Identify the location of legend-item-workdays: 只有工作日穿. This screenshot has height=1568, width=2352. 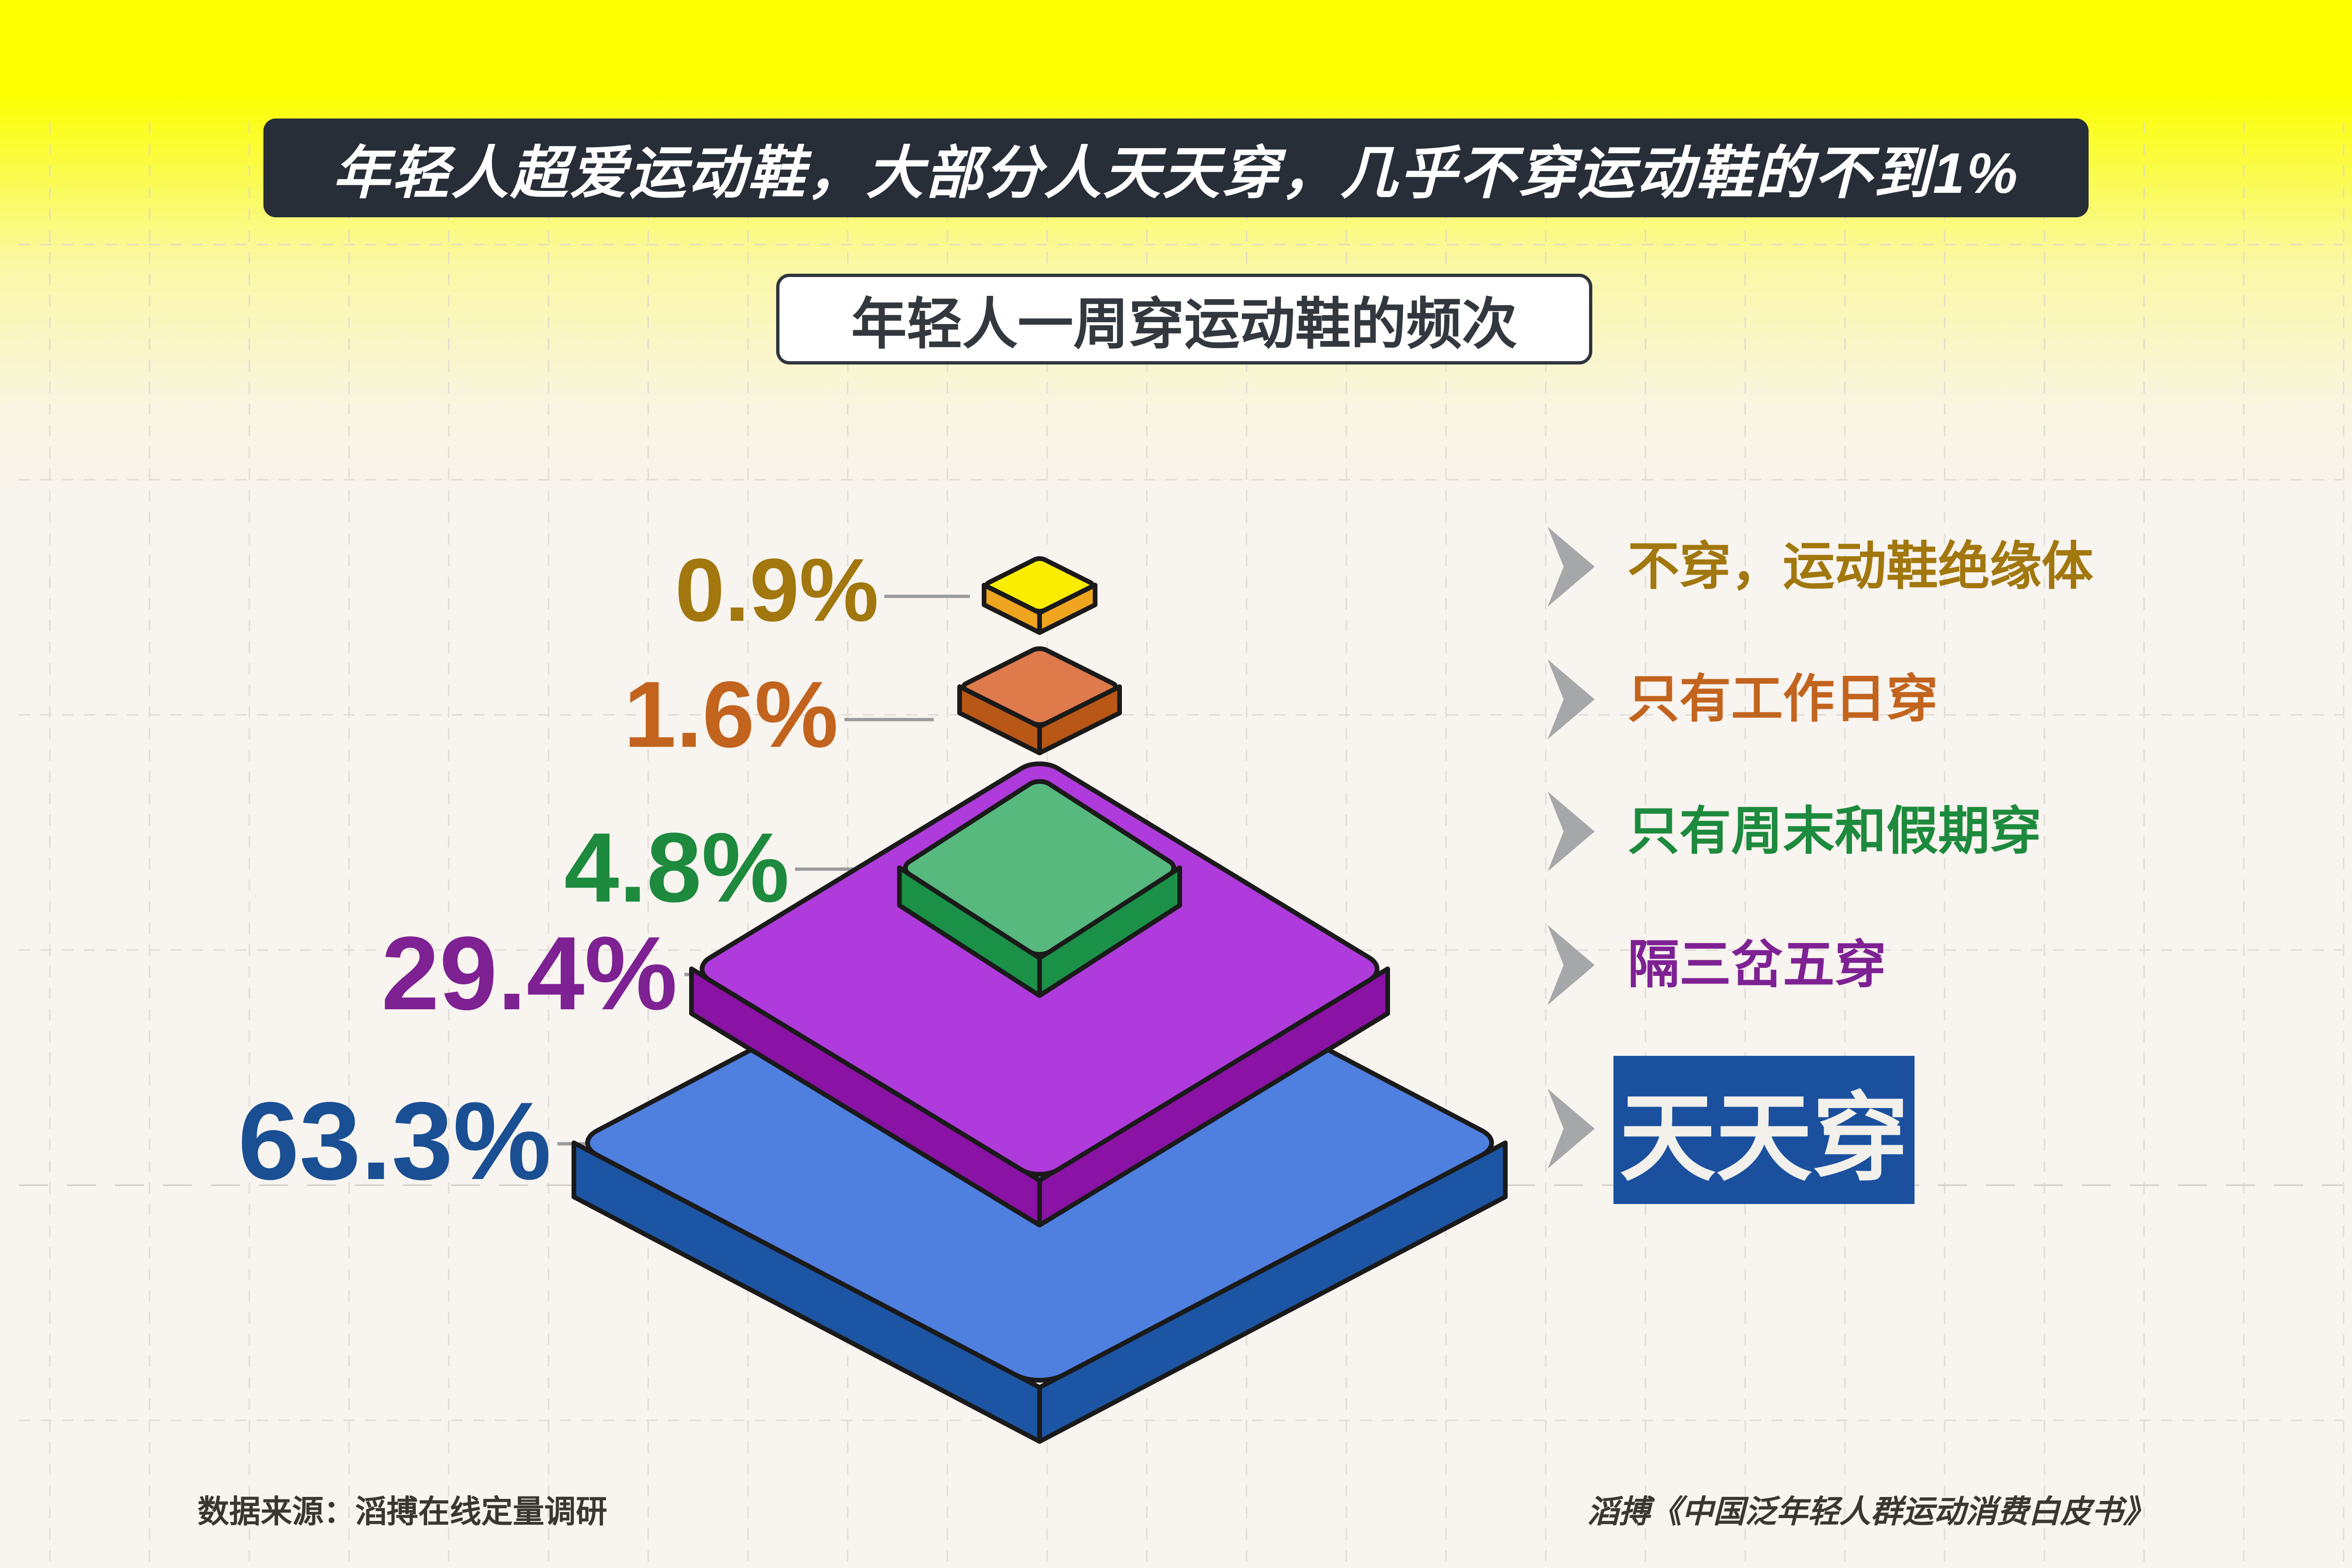
(1743, 699).